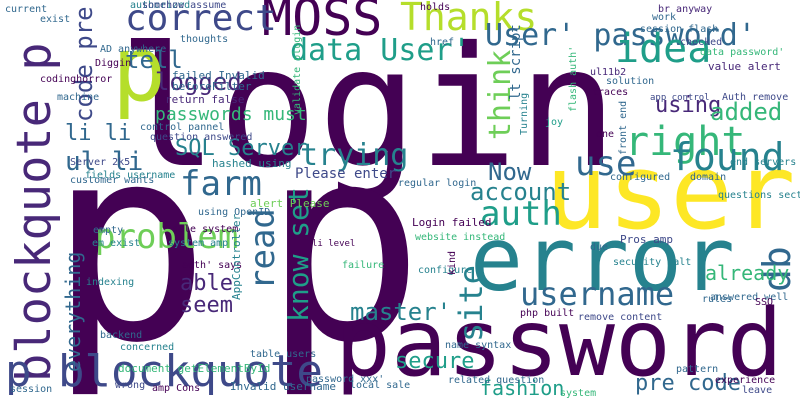 This screenshot has height=400, width=800. What do you see at coordinates (547, 313) in the screenshot?
I see `word: php built` at bounding box center [547, 313].